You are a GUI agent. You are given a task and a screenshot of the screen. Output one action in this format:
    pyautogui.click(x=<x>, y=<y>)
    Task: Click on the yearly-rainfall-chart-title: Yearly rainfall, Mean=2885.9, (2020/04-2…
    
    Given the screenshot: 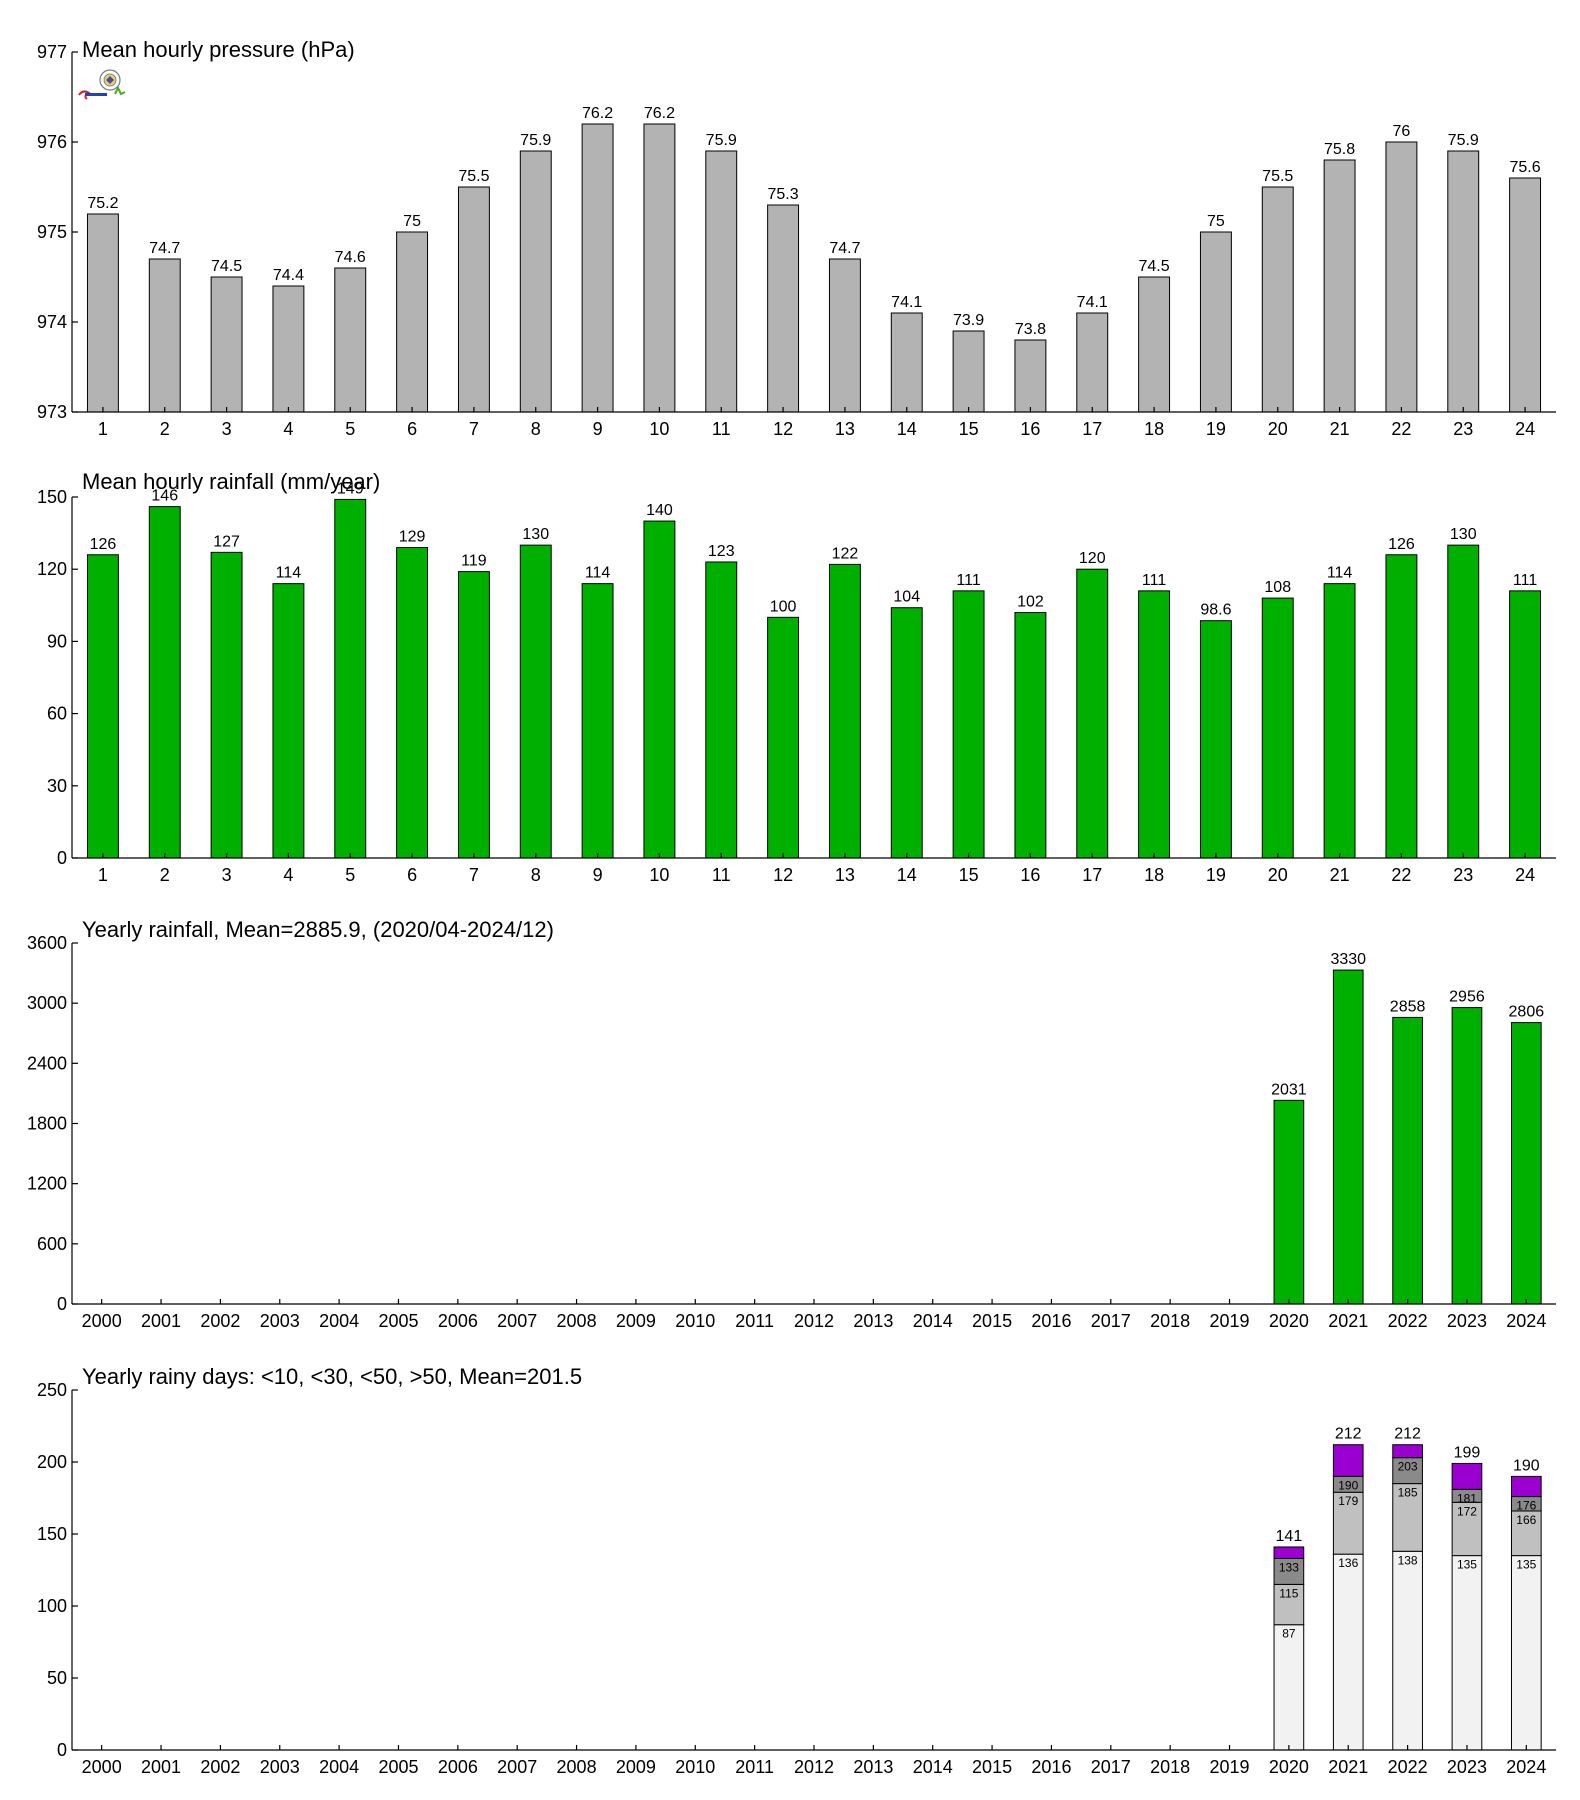 What is the action you would take?
    pyautogui.click(x=318, y=929)
    